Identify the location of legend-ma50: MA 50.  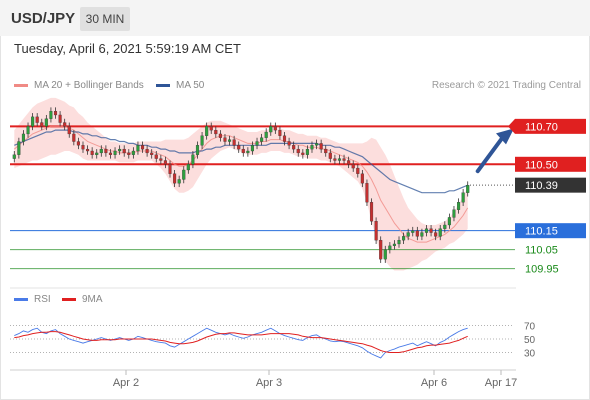
(180, 85).